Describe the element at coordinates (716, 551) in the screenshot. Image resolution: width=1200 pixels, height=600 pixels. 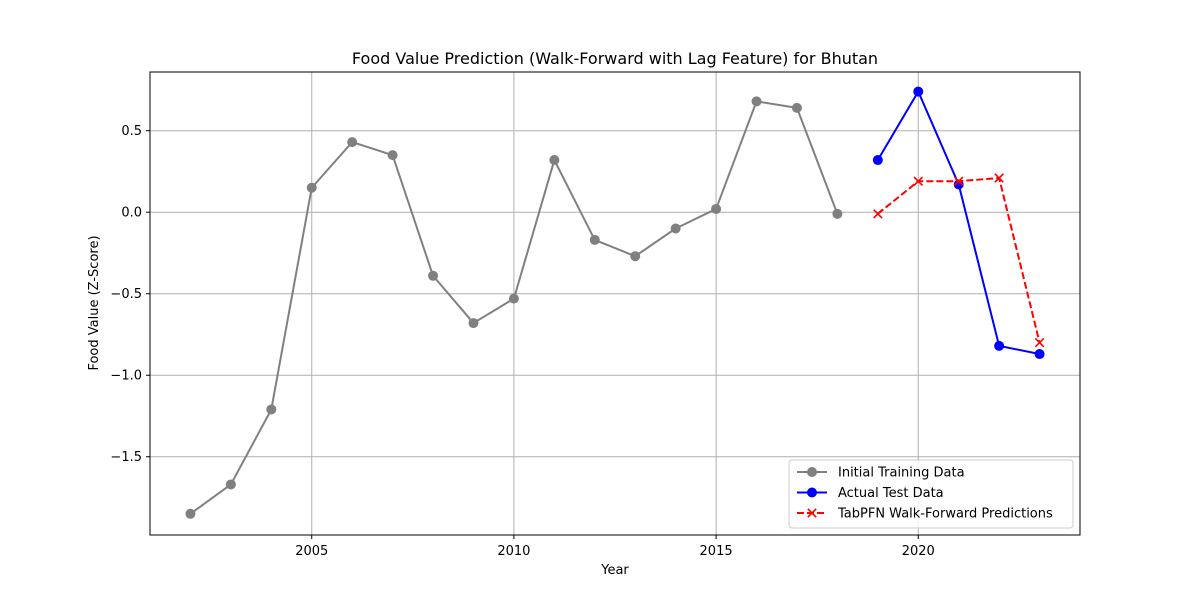
I see `x-tick-label: 2015` at that location.